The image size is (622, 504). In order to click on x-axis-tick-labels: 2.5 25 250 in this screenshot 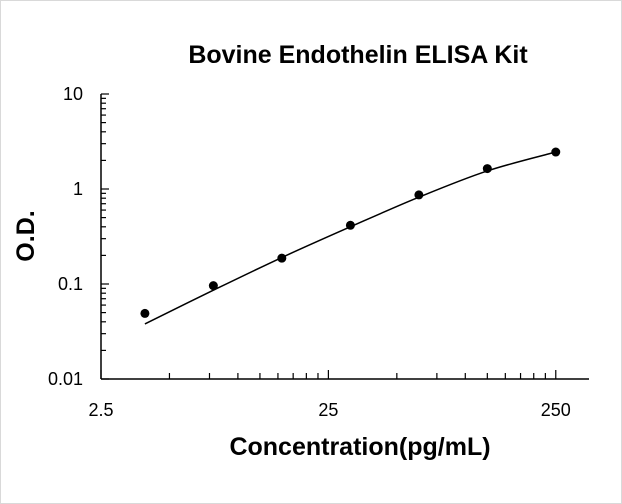, I will do `click(329, 410)`.